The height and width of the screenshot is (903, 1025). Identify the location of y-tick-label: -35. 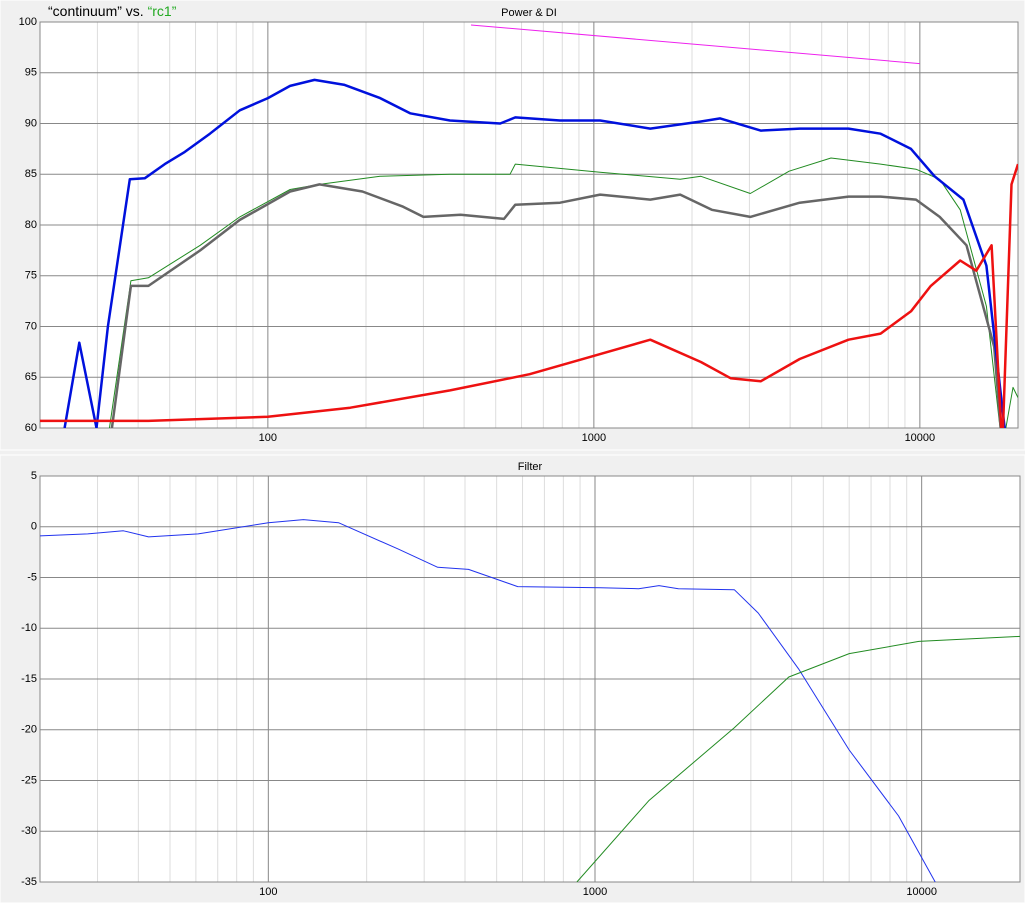
(29, 882).